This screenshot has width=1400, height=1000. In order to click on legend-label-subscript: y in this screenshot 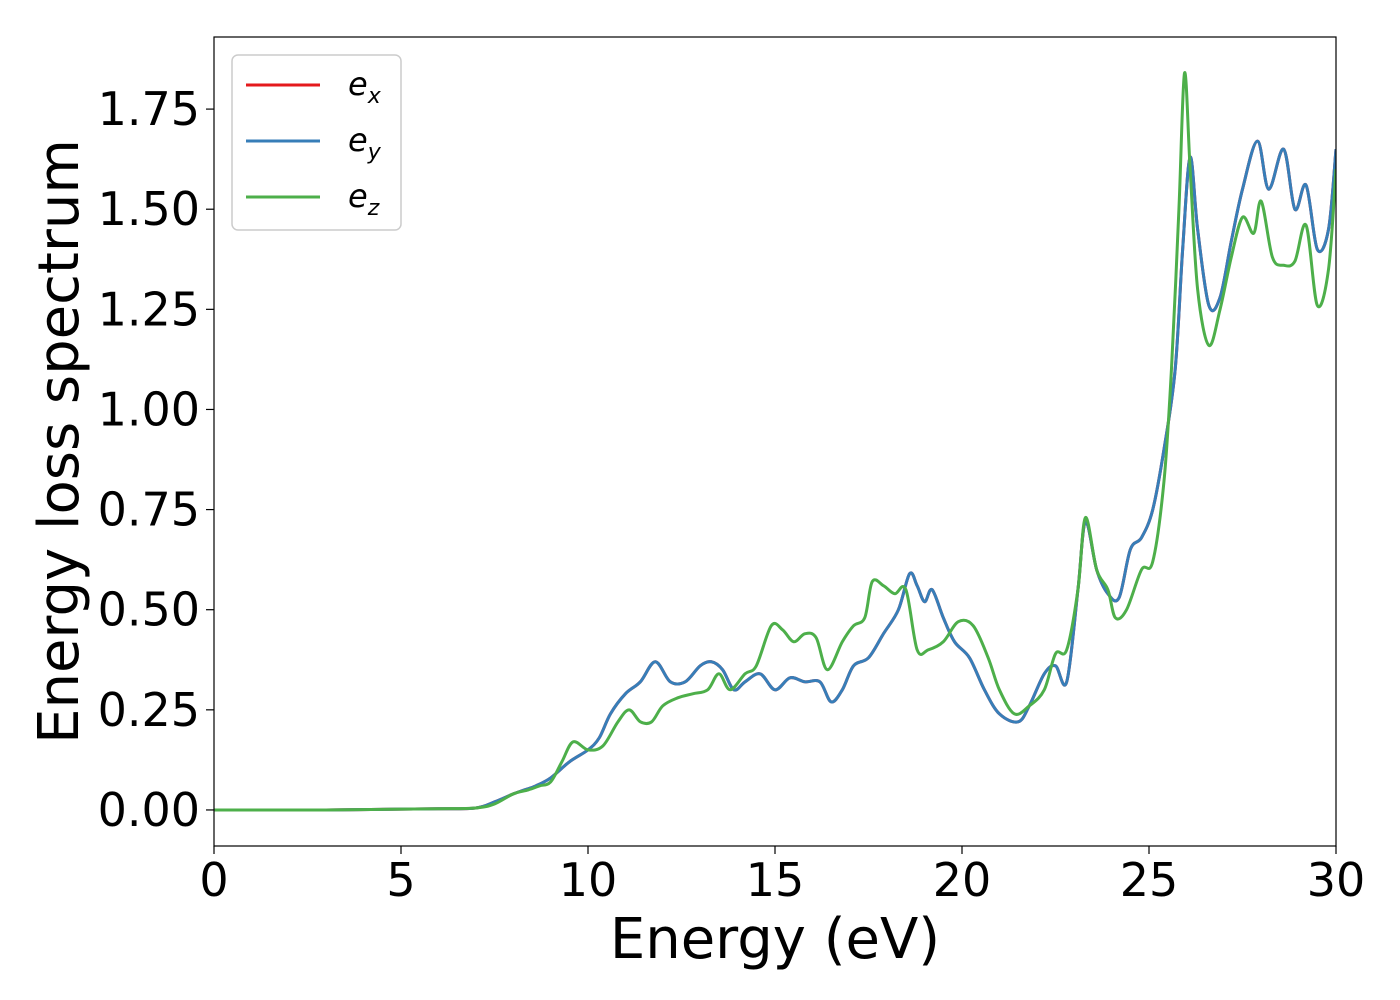, I will do `click(374, 152)`.